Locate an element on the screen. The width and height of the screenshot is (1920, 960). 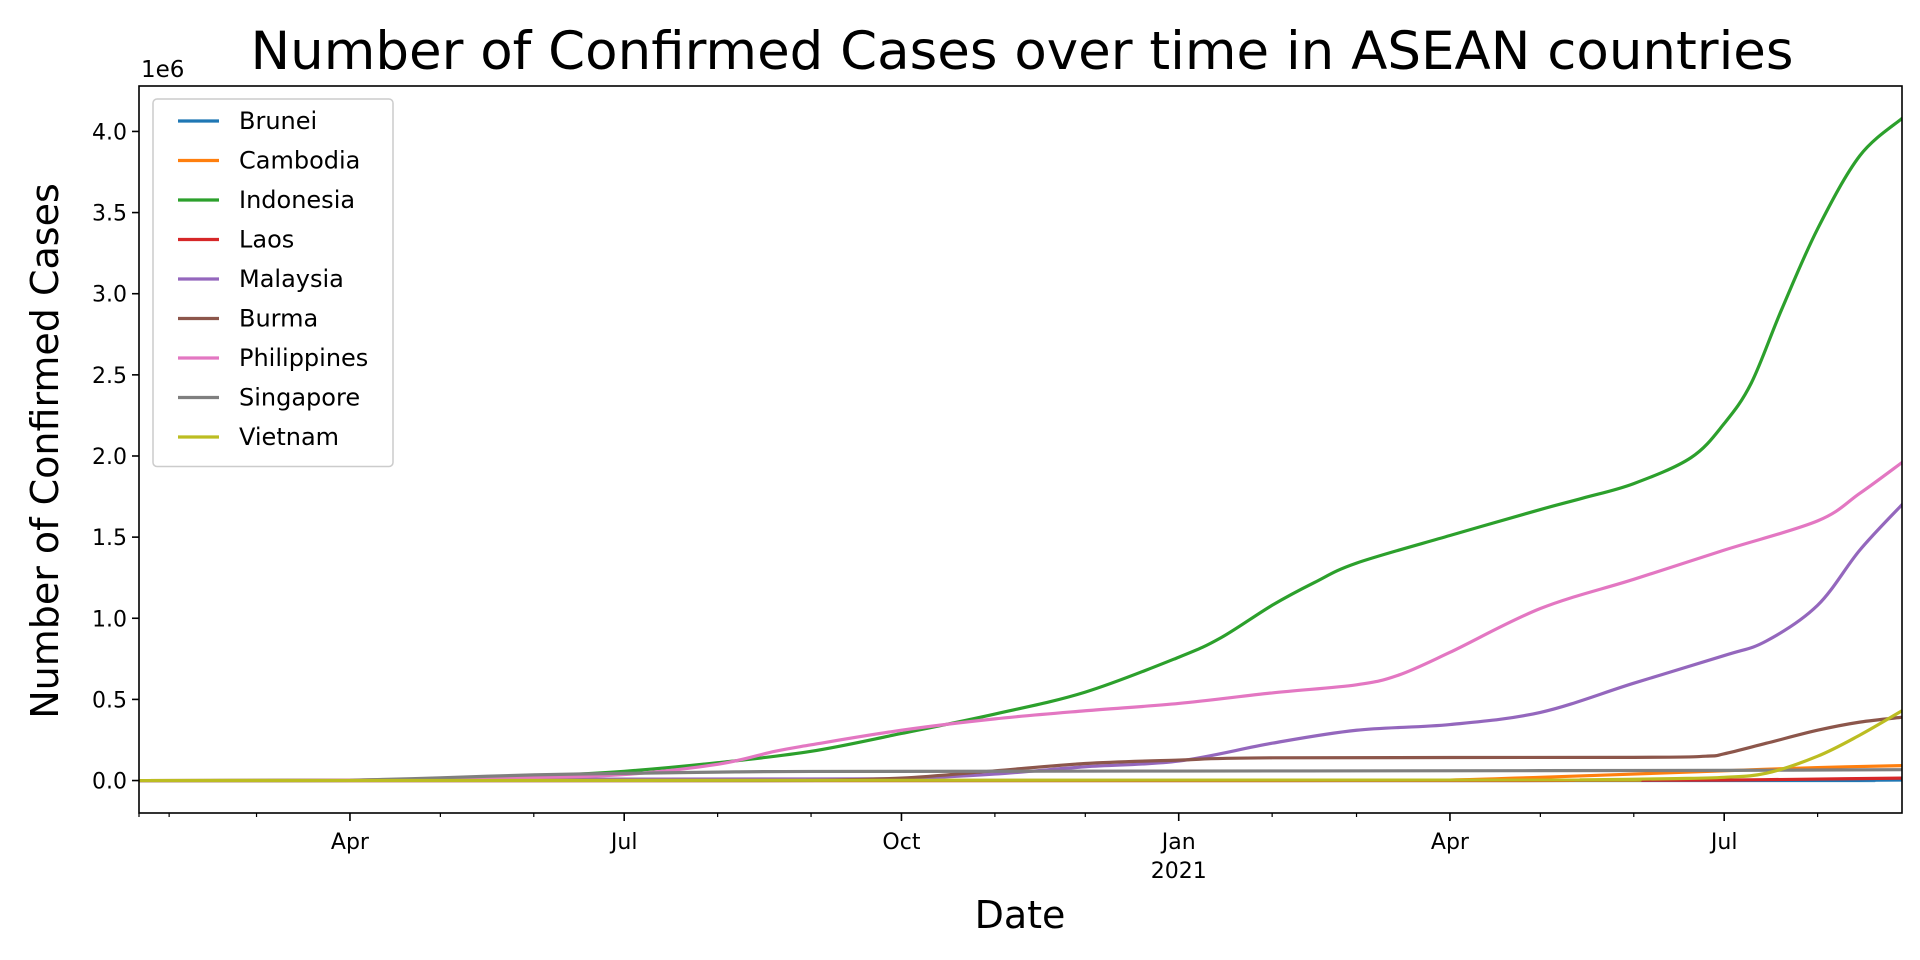
legend-label-burma: Burma is located at coordinates (278, 319).